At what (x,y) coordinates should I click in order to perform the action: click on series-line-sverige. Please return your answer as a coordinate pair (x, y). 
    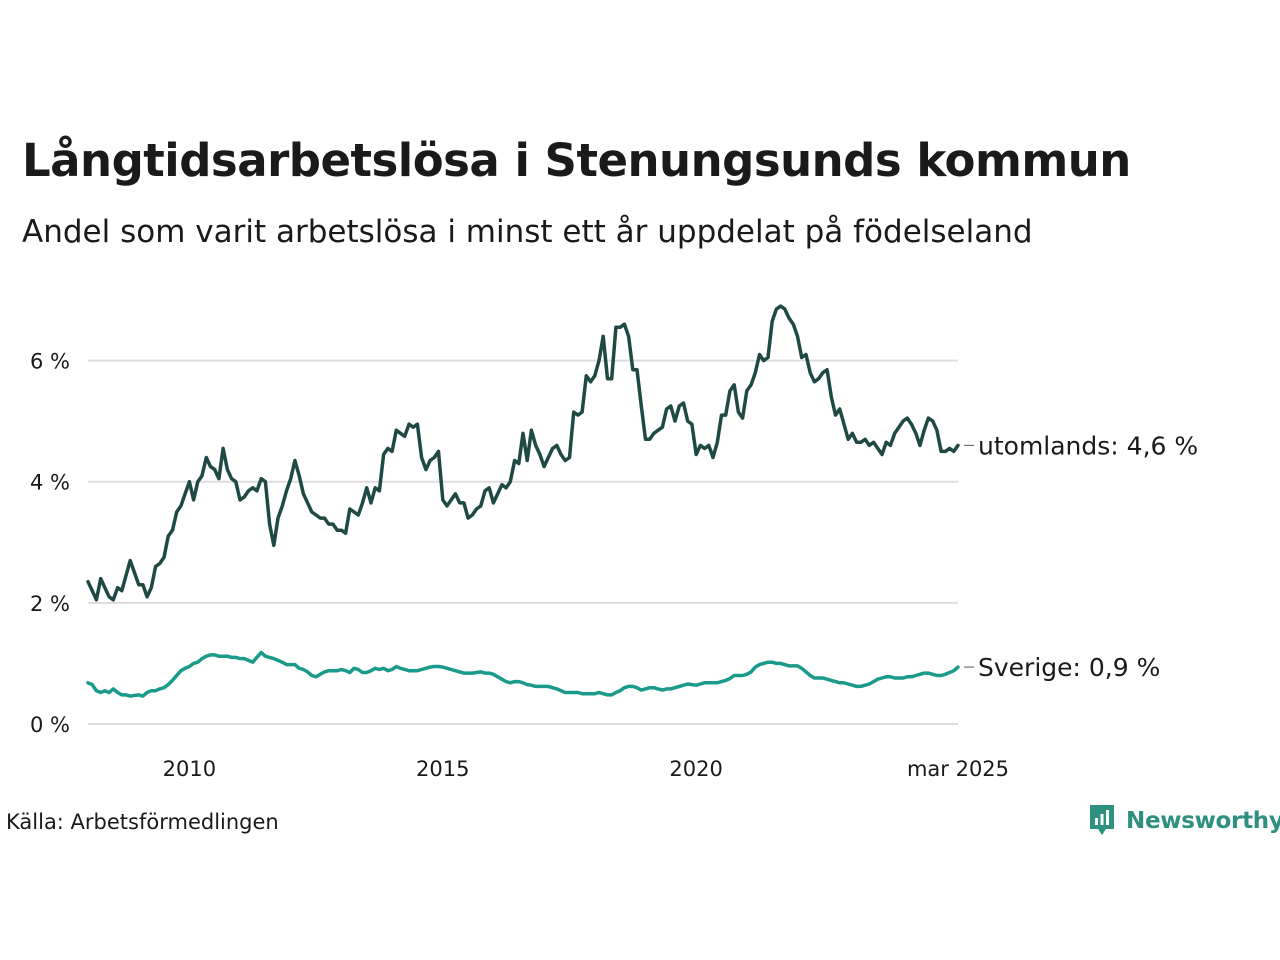
    Looking at the image, I should click on (523, 674).